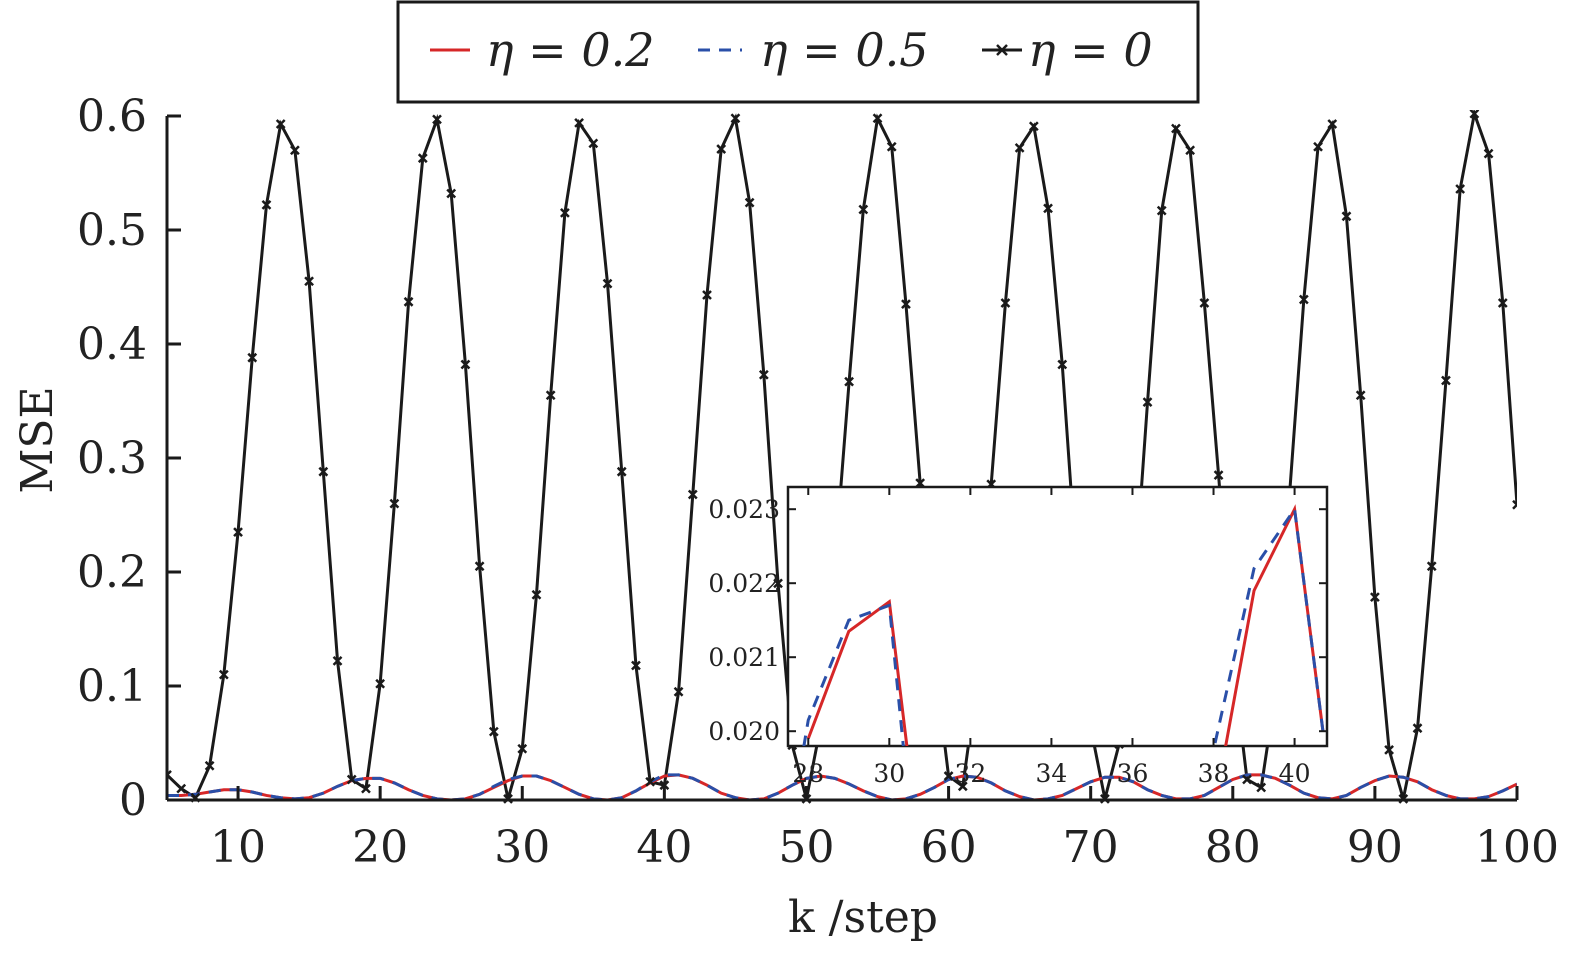 Image resolution: width=1575 pixels, height=960 pixels. I want to click on y-axis-label: MSE, so click(37, 439).